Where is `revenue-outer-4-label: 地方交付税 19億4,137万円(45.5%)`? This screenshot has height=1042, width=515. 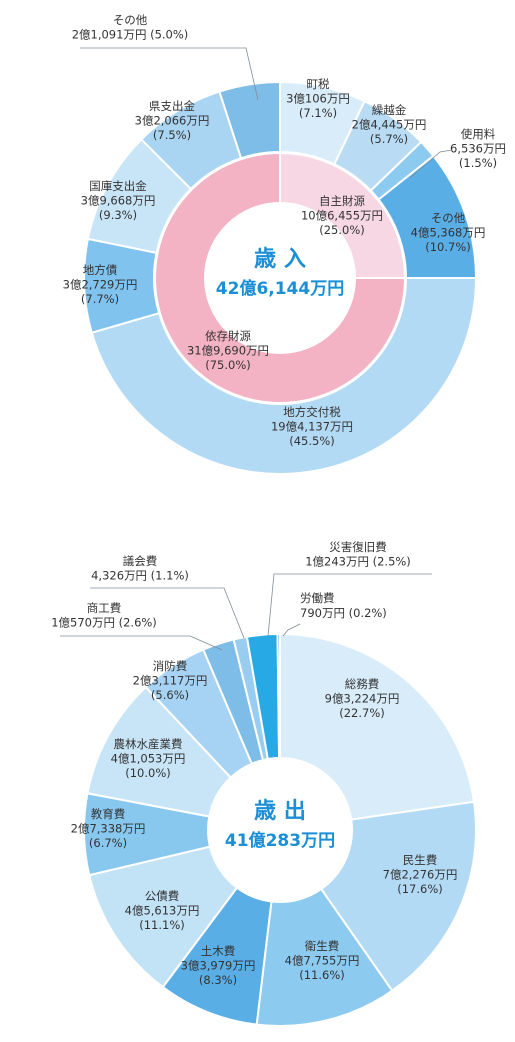 revenue-outer-4-label: 地方交付税 19億4,137万円(45.5%) is located at coordinates (312, 426).